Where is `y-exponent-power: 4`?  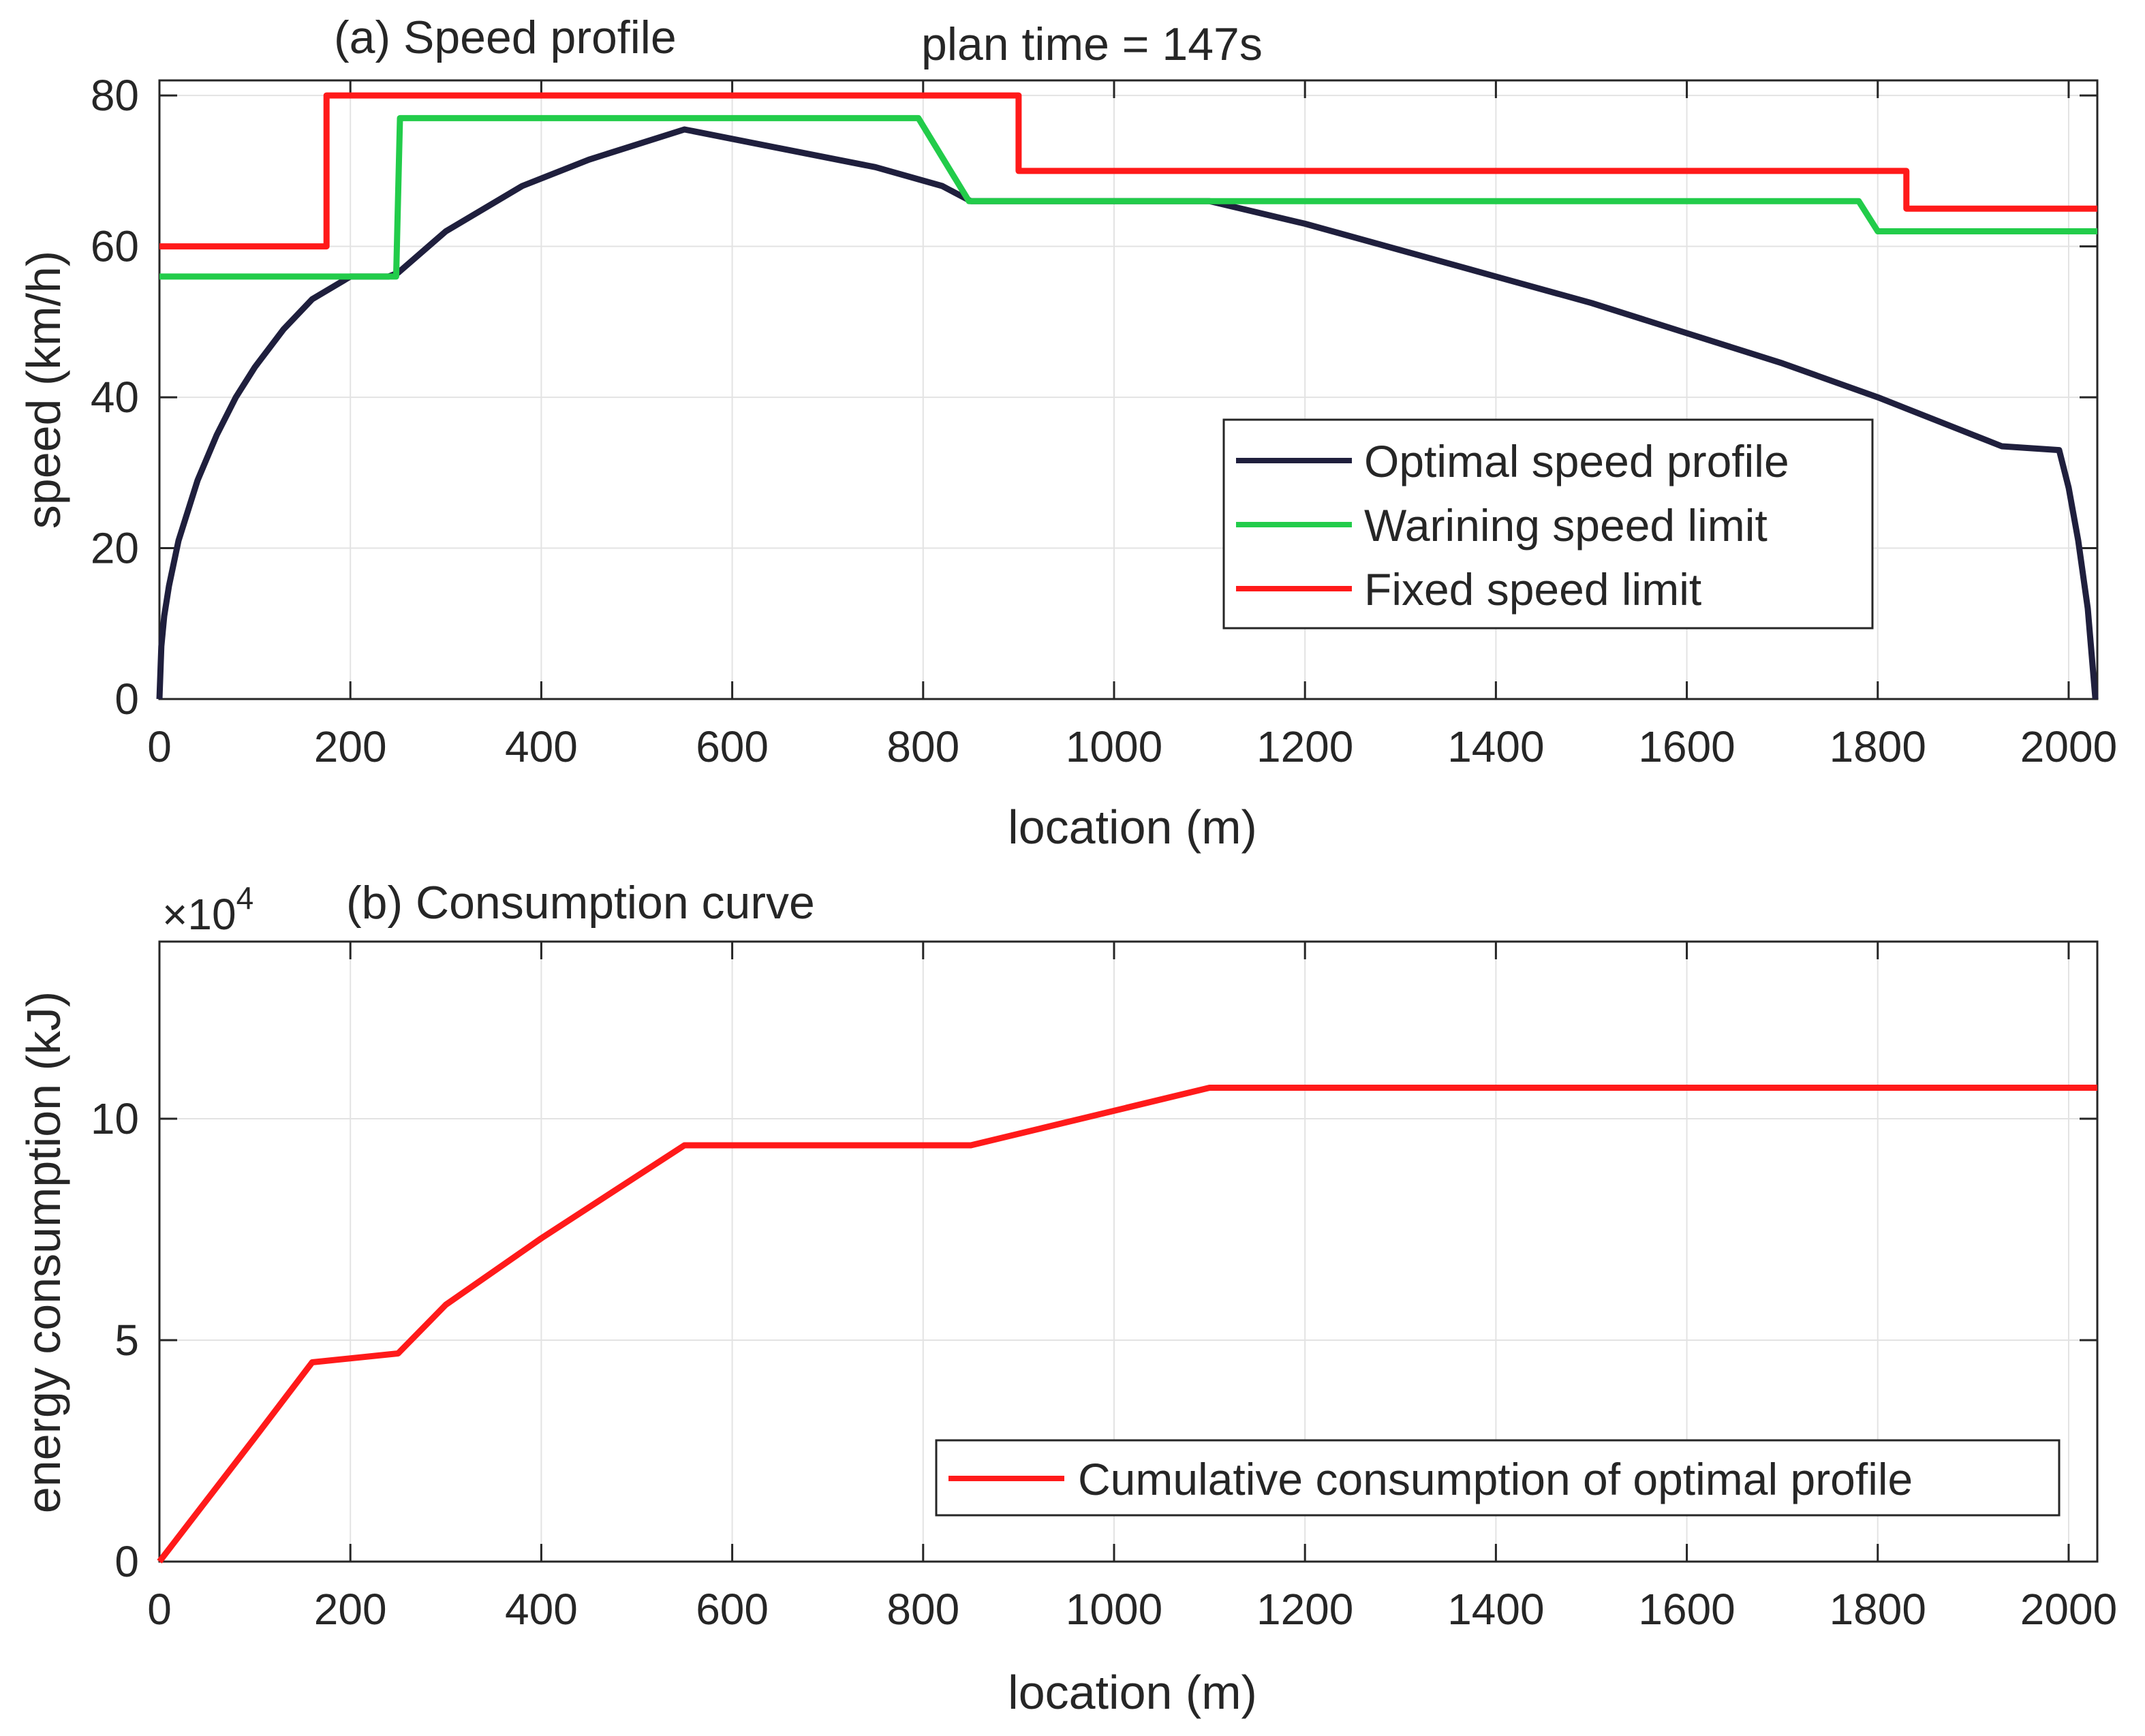 y-exponent-power: 4 is located at coordinates (245, 898).